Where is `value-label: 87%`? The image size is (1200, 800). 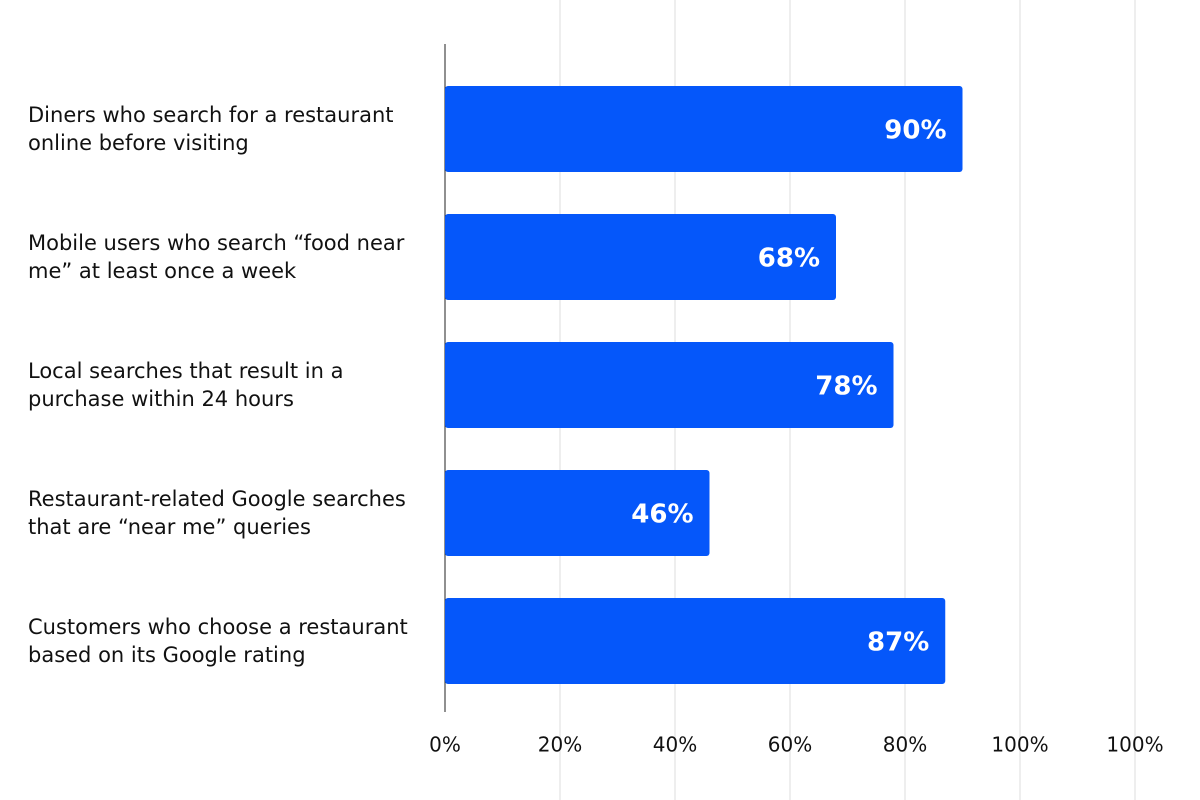
value-label: 87% is located at coordinates (898, 643).